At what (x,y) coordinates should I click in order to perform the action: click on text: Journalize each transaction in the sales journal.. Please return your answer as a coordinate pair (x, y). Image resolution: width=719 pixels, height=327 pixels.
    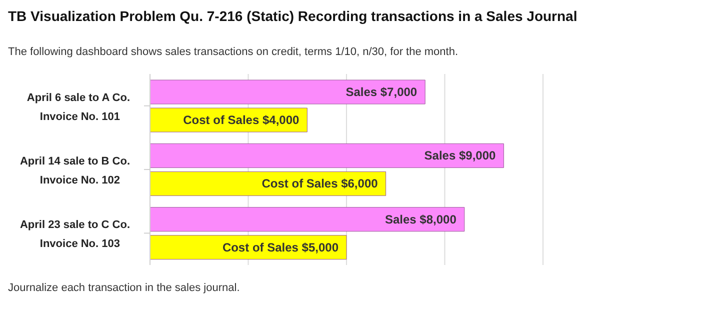
    Looking at the image, I should click on (124, 288).